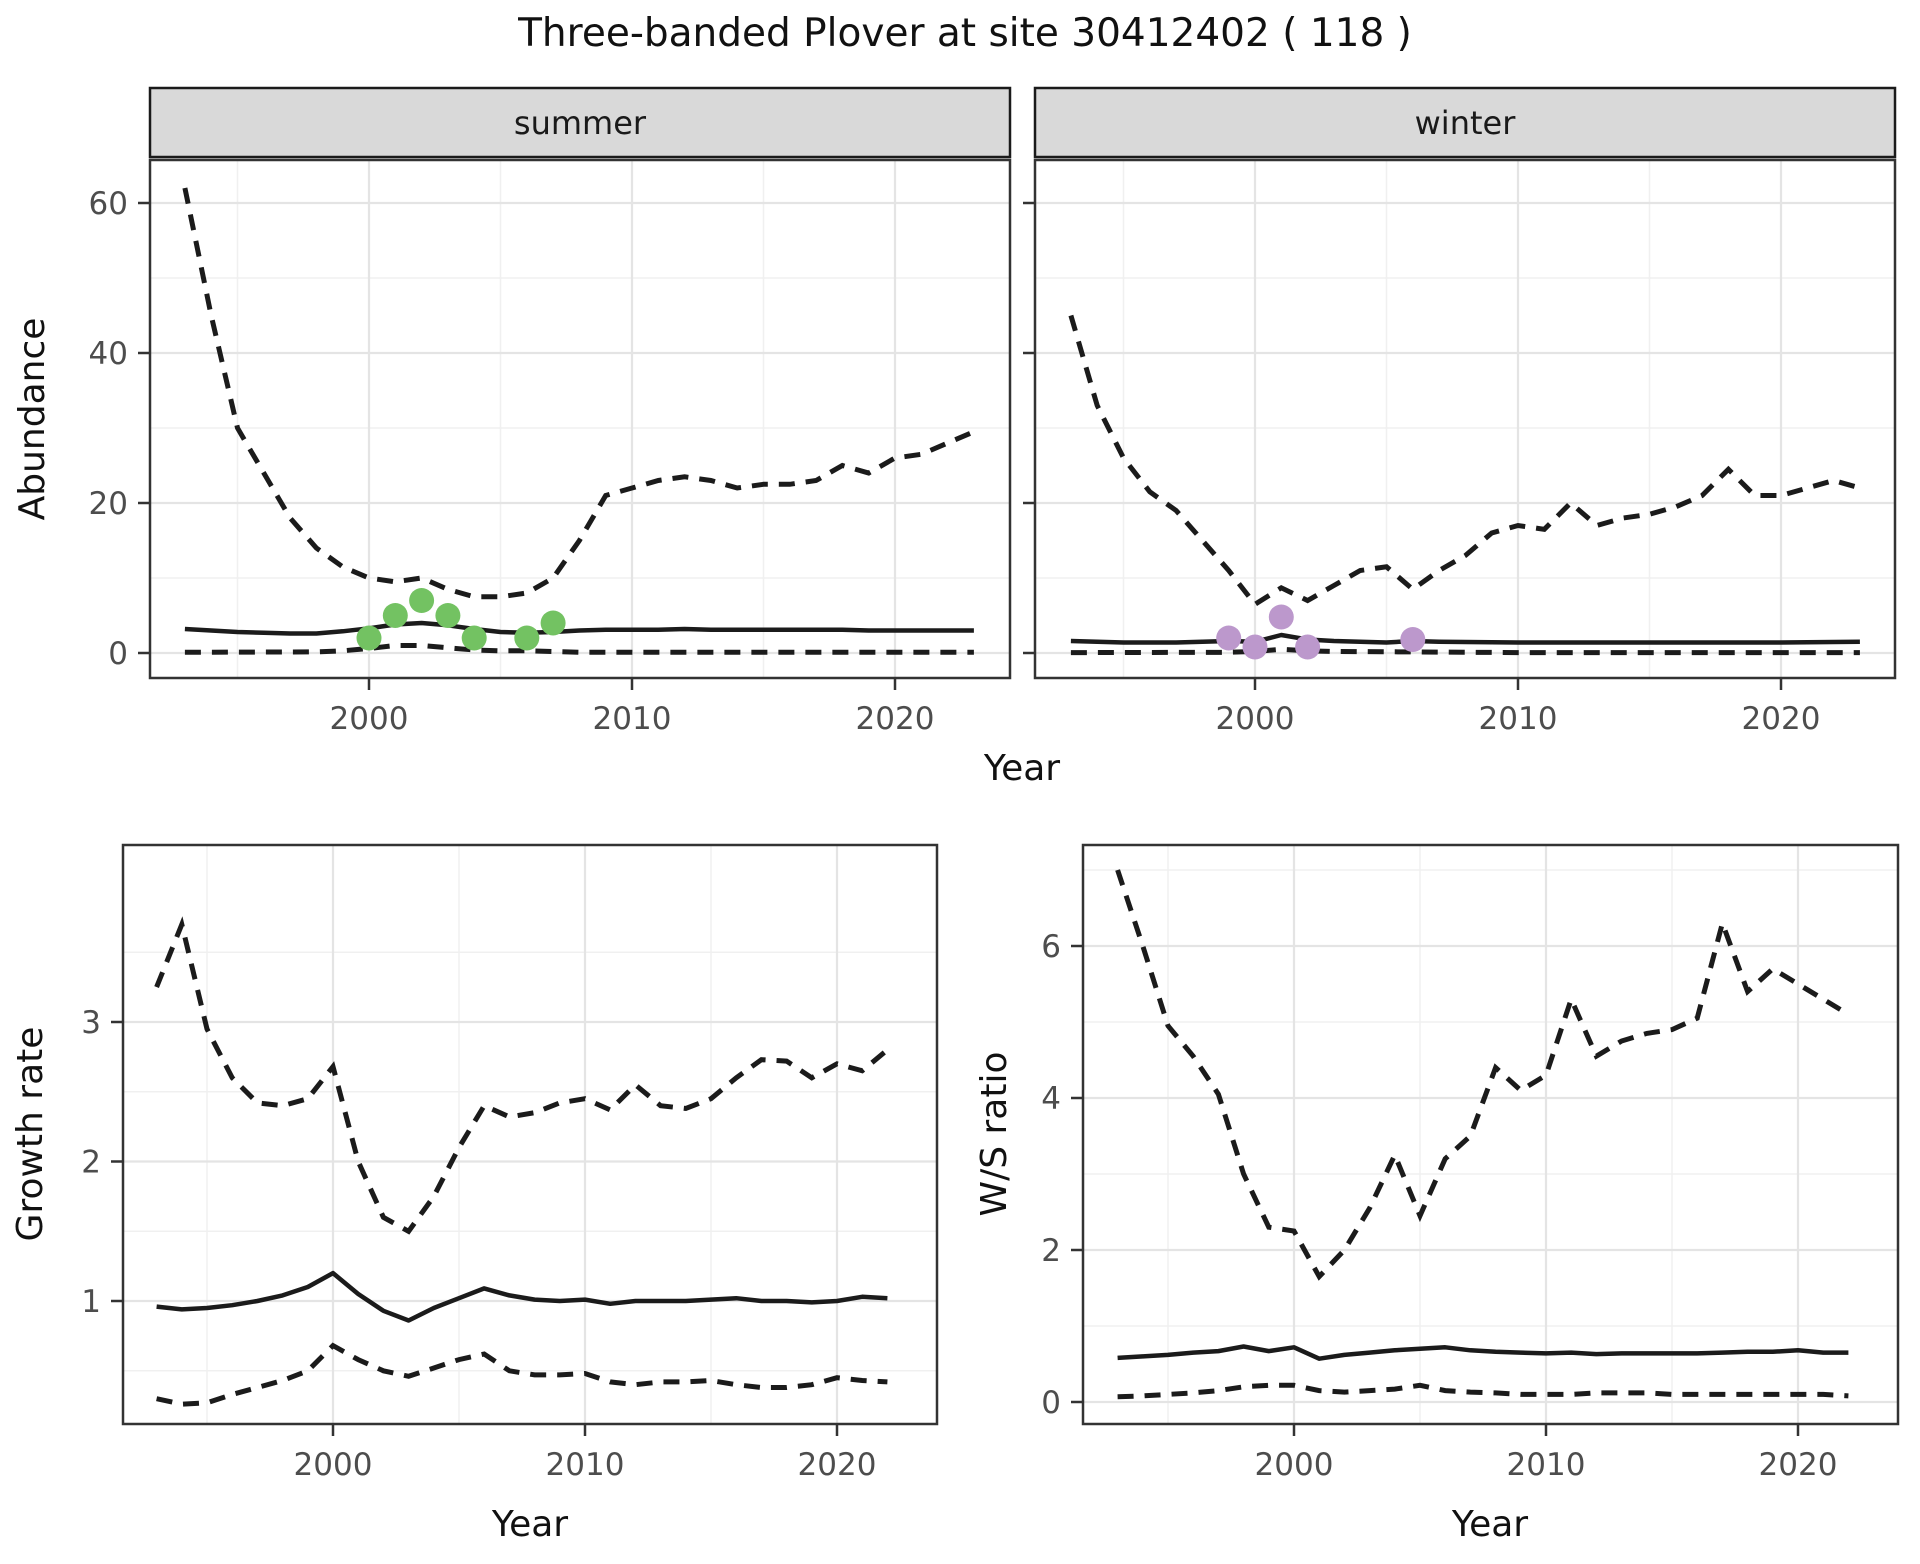 The height and width of the screenshot is (1564, 1920). I want to click on panel-bg-abundance-winter, so click(1465, 419).